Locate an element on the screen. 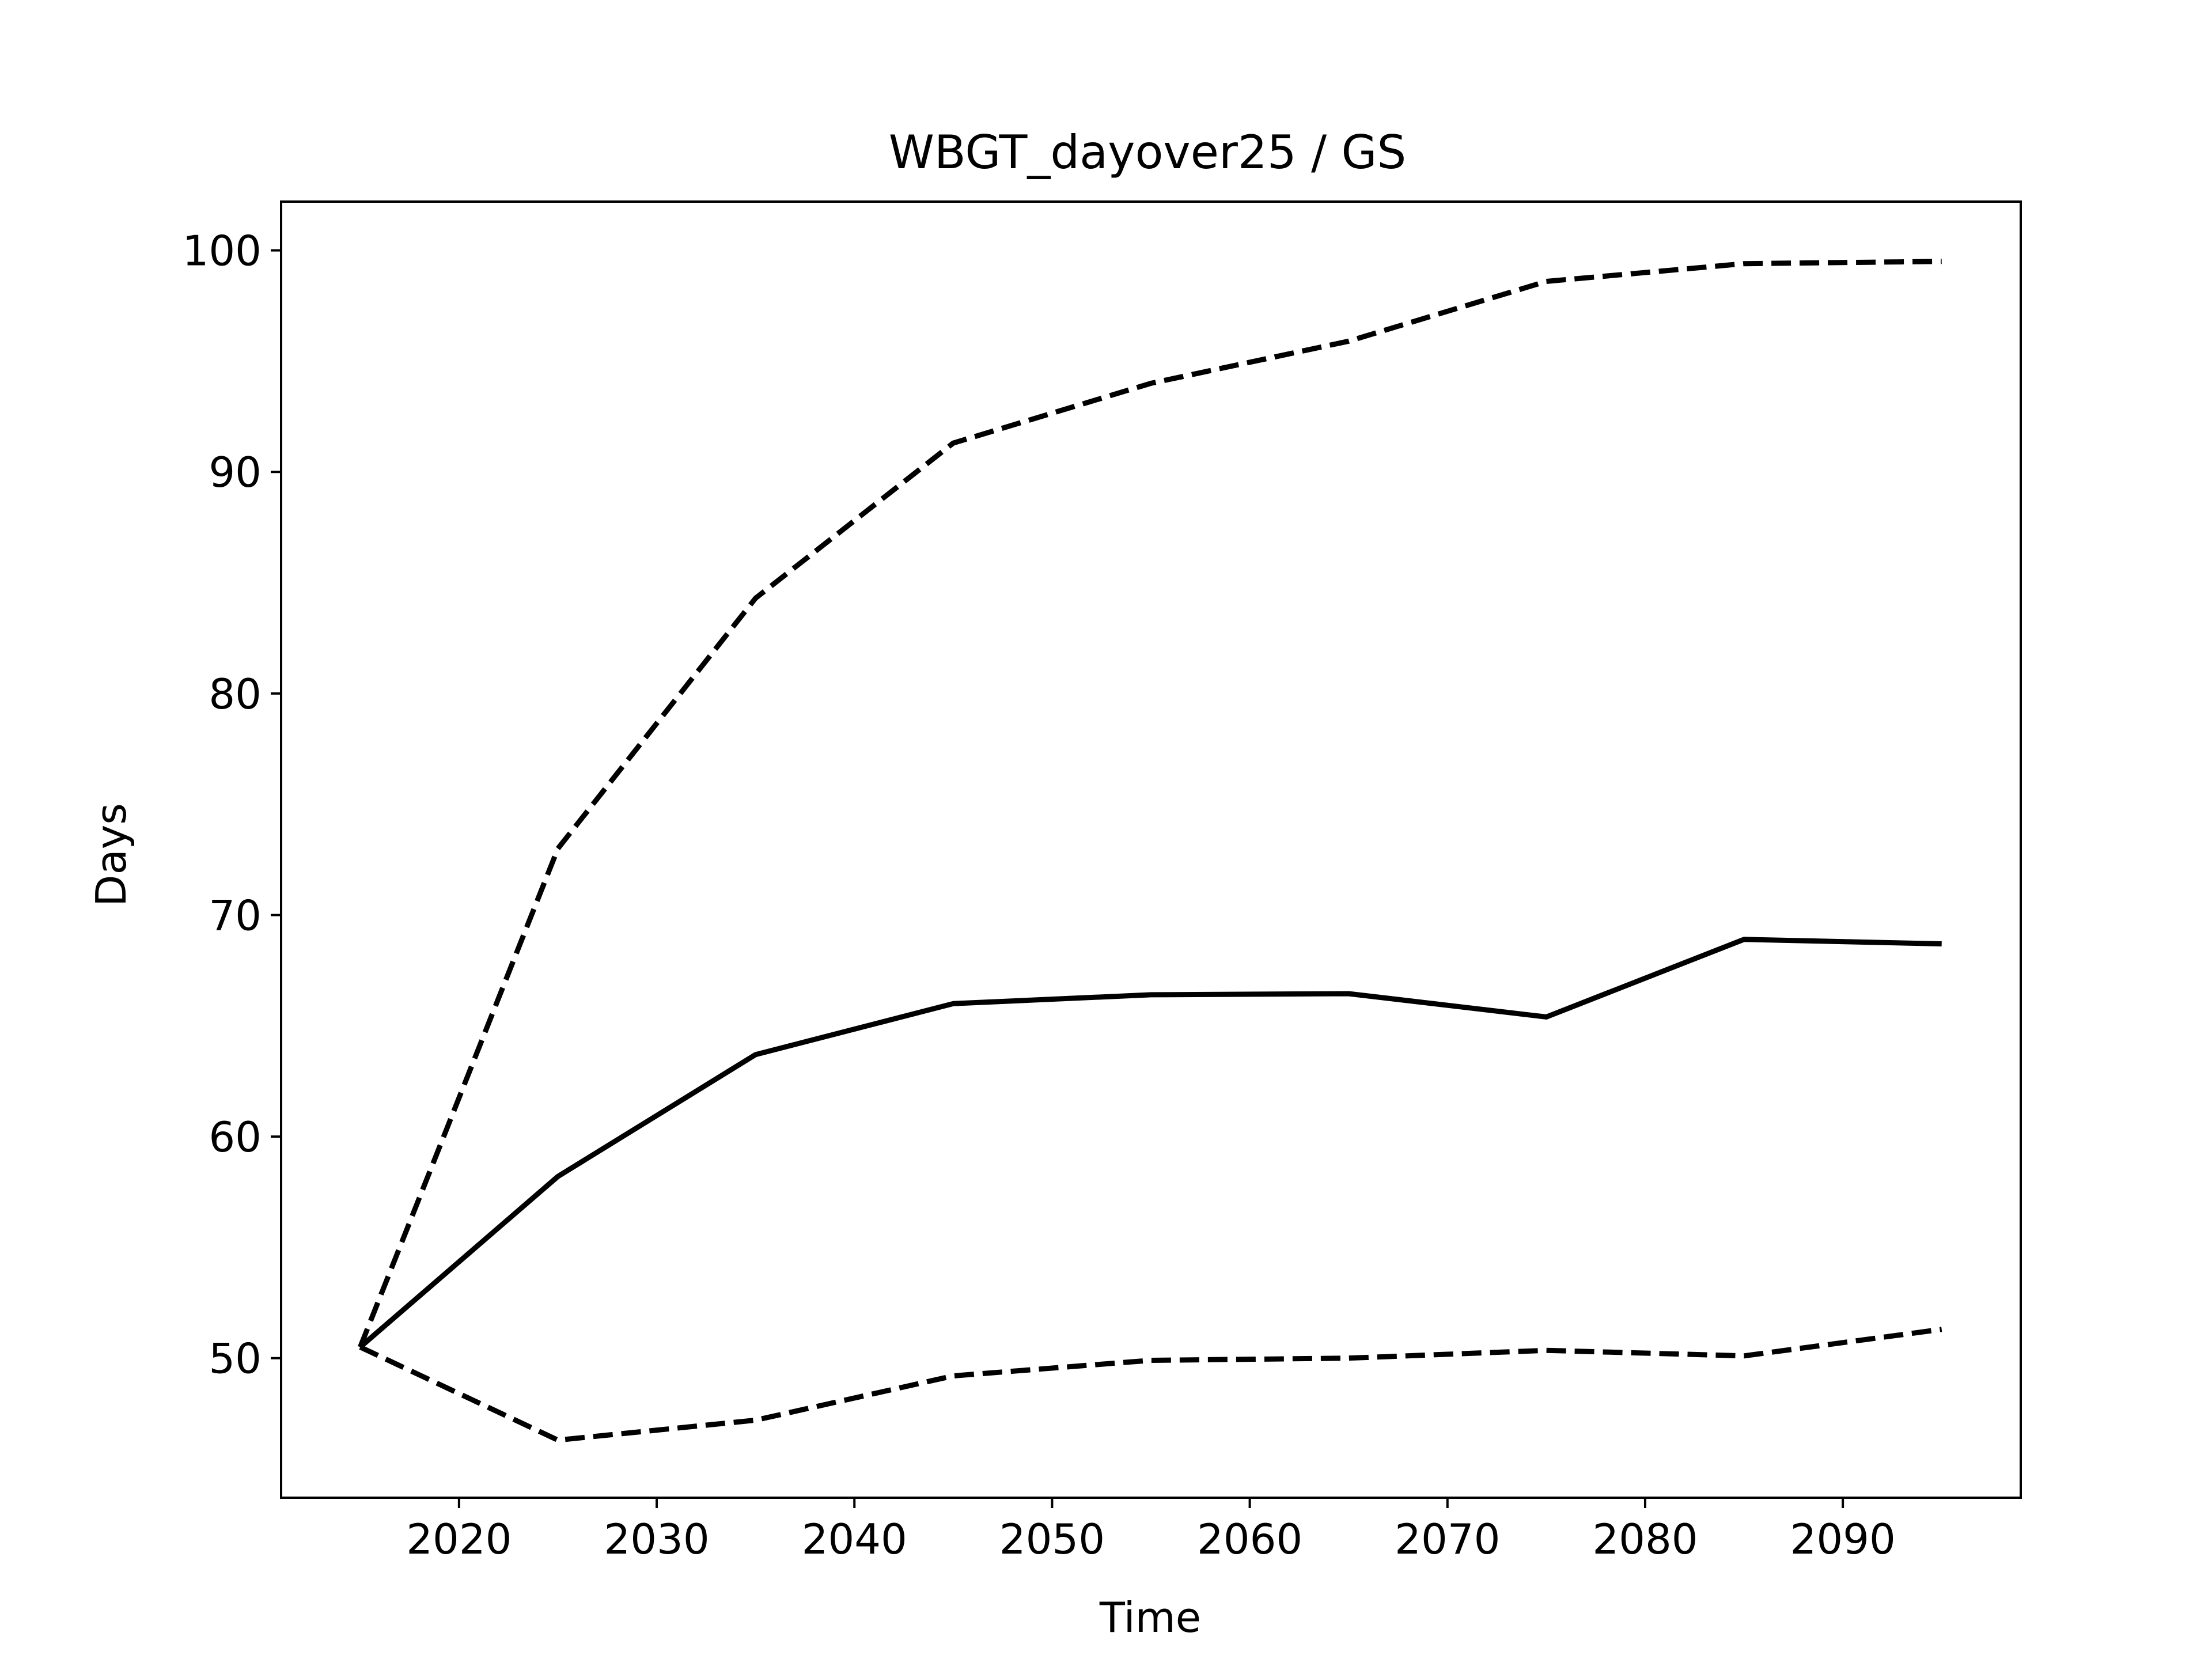 The image size is (2212, 1659). x-tick-label-2030: 2030 is located at coordinates (656, 1539).